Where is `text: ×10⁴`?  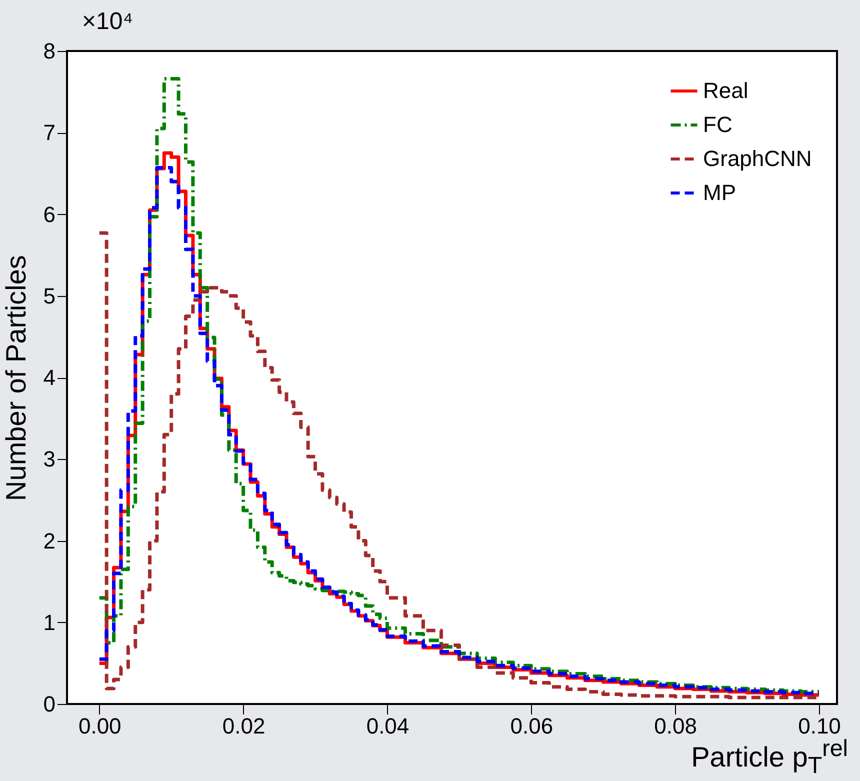
text: ×10⁴ is located at coordinates (108, 22).